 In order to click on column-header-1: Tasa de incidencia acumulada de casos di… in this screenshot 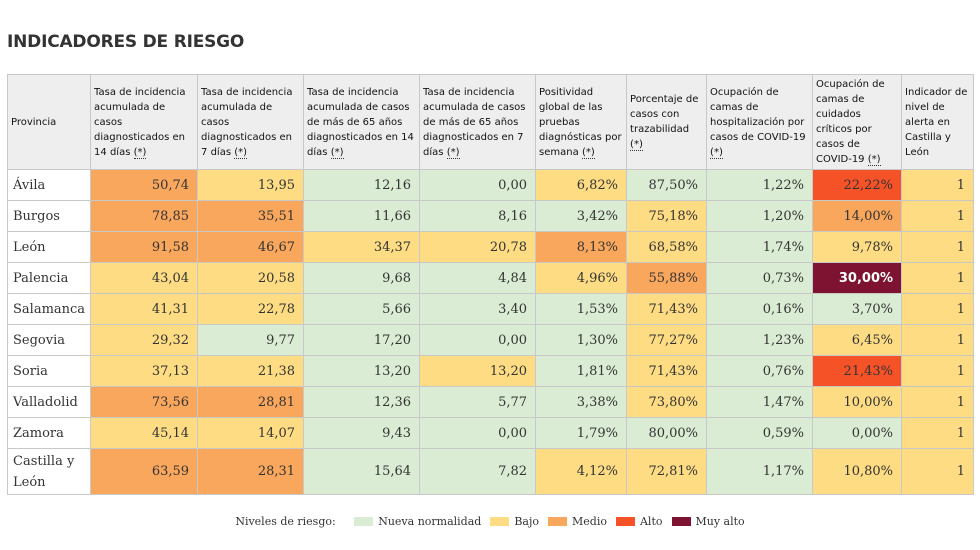, I will do `click(144, 122)`.